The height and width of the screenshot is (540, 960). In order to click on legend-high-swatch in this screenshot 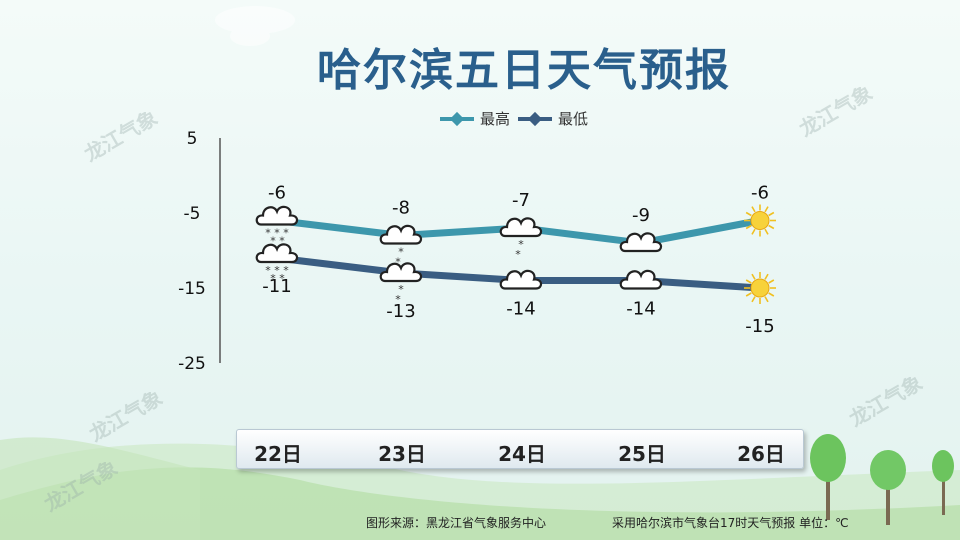, I will do `click(457, 118)`.